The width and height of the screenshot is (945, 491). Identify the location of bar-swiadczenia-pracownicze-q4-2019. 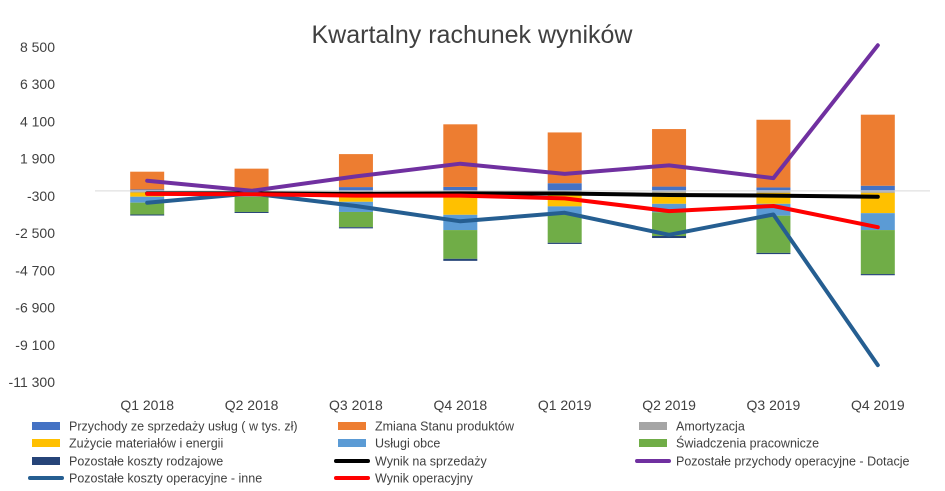
(877, 252).